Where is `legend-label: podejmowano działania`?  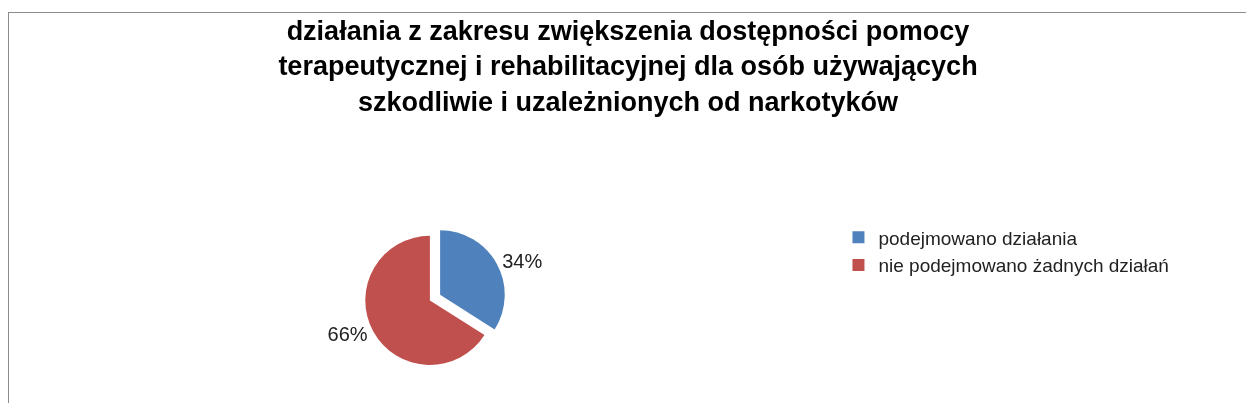 legend-label: podejmowano działania is located at coordinates (978, 238).